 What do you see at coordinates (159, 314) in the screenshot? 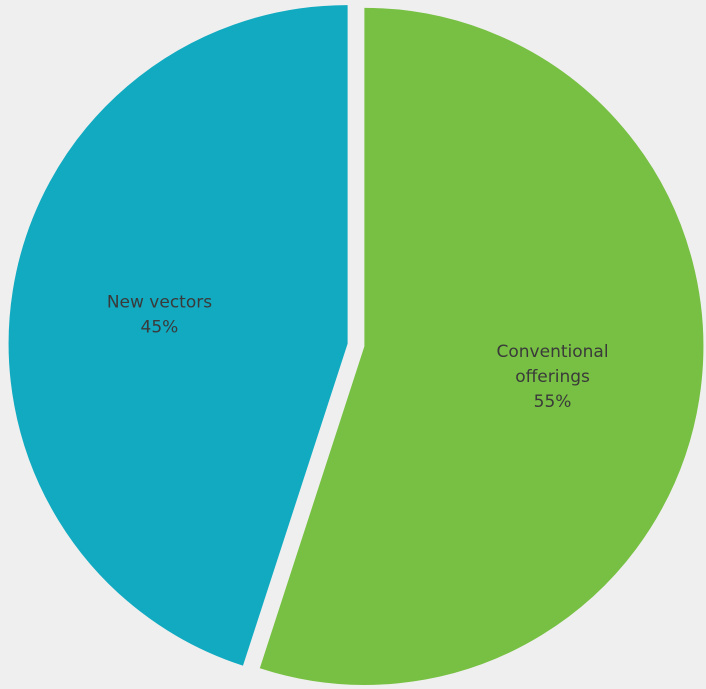
I see `pie-label-new-vectors: New vectors 45%` at bounding box center [159, 314].